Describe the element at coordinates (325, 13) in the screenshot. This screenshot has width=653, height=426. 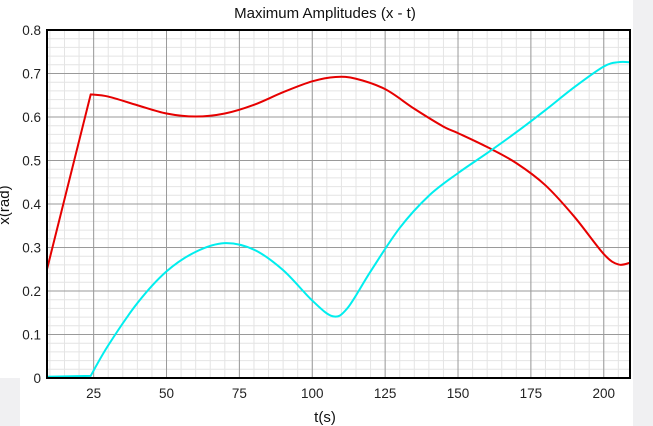
I see `chart-title: Maximum Amplitudes (x - t)` at that location.